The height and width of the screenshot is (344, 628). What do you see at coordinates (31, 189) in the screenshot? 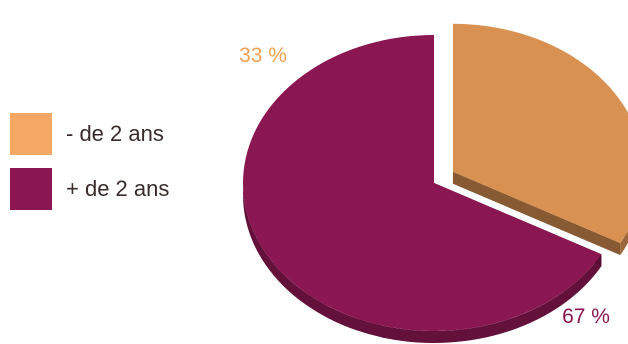
I see `legend-swatch-over-2-years` at bounding box center [31, 189].